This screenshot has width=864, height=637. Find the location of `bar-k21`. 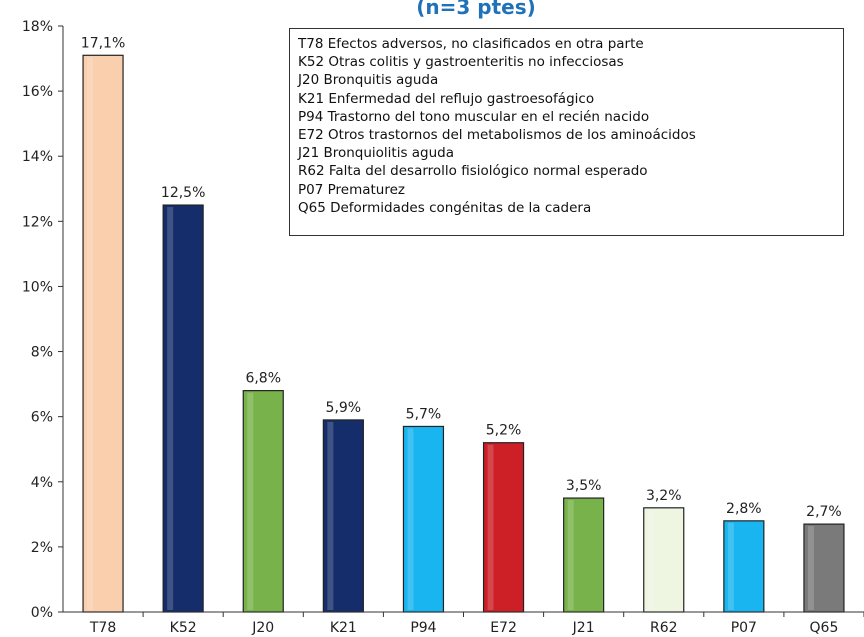

bar-k21 is located at coordinates (343, 516).